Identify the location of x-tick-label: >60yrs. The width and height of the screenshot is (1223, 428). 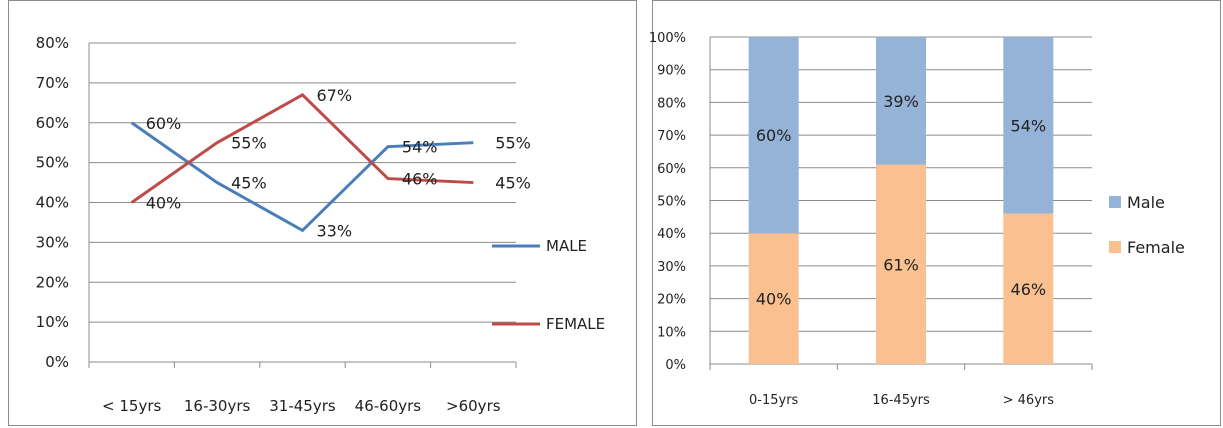
(473, 406).